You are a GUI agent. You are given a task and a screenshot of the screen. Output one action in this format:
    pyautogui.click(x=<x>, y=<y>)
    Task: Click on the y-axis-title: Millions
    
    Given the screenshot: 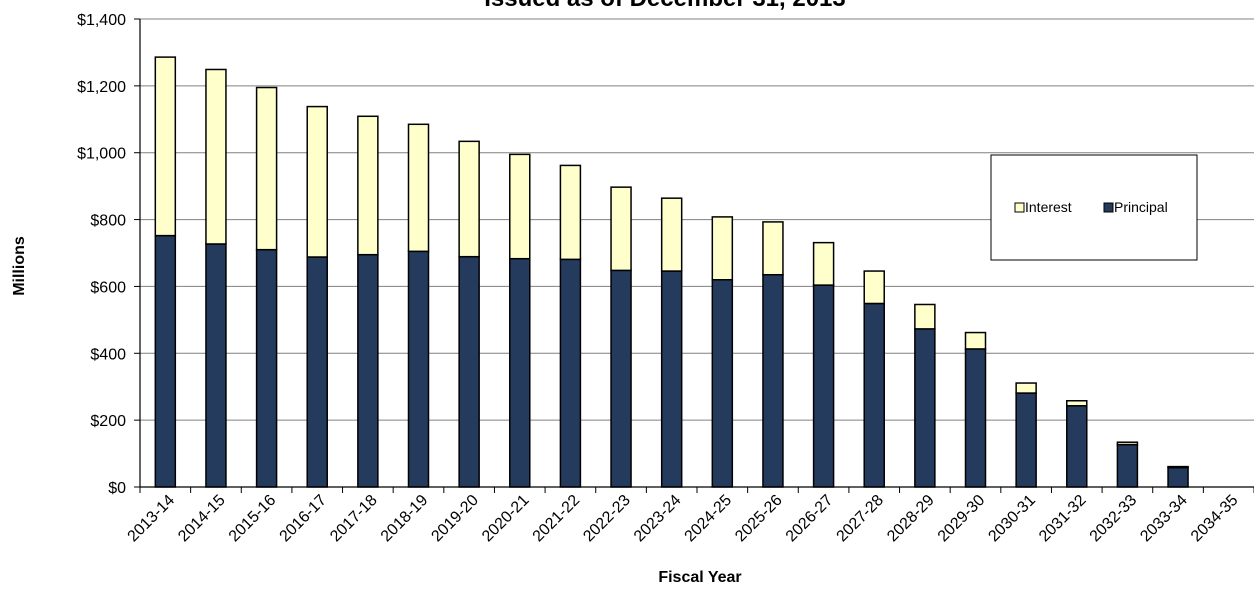 What is the action you would take?
    pyautogui.click(x=19, y=266)
    